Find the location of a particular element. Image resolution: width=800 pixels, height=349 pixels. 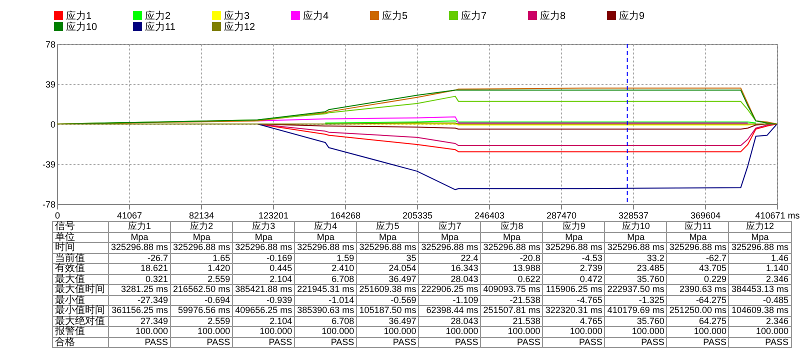

text: 最大绝对值 is located at coordinates (80, 321).